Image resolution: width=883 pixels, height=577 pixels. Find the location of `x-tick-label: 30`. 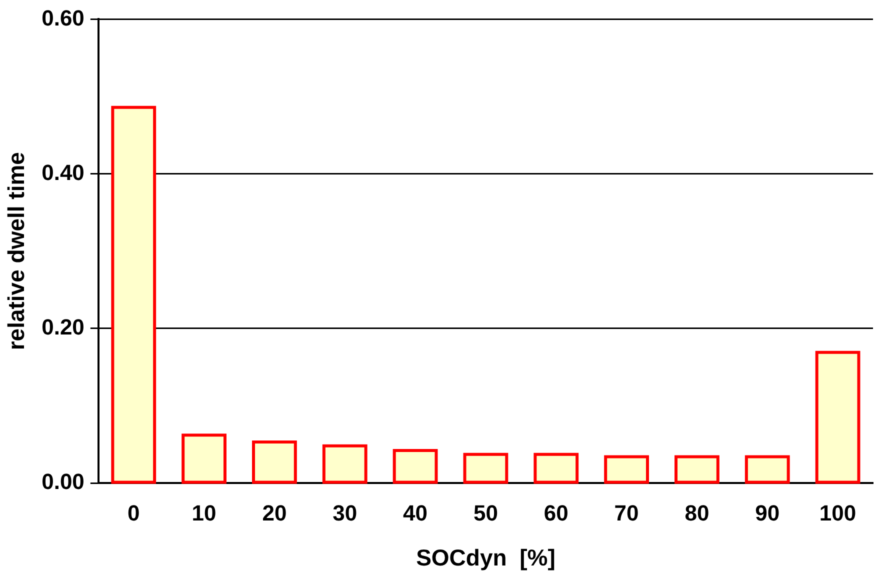

x-tick-label: 30 is located at coordinates (345, 513).